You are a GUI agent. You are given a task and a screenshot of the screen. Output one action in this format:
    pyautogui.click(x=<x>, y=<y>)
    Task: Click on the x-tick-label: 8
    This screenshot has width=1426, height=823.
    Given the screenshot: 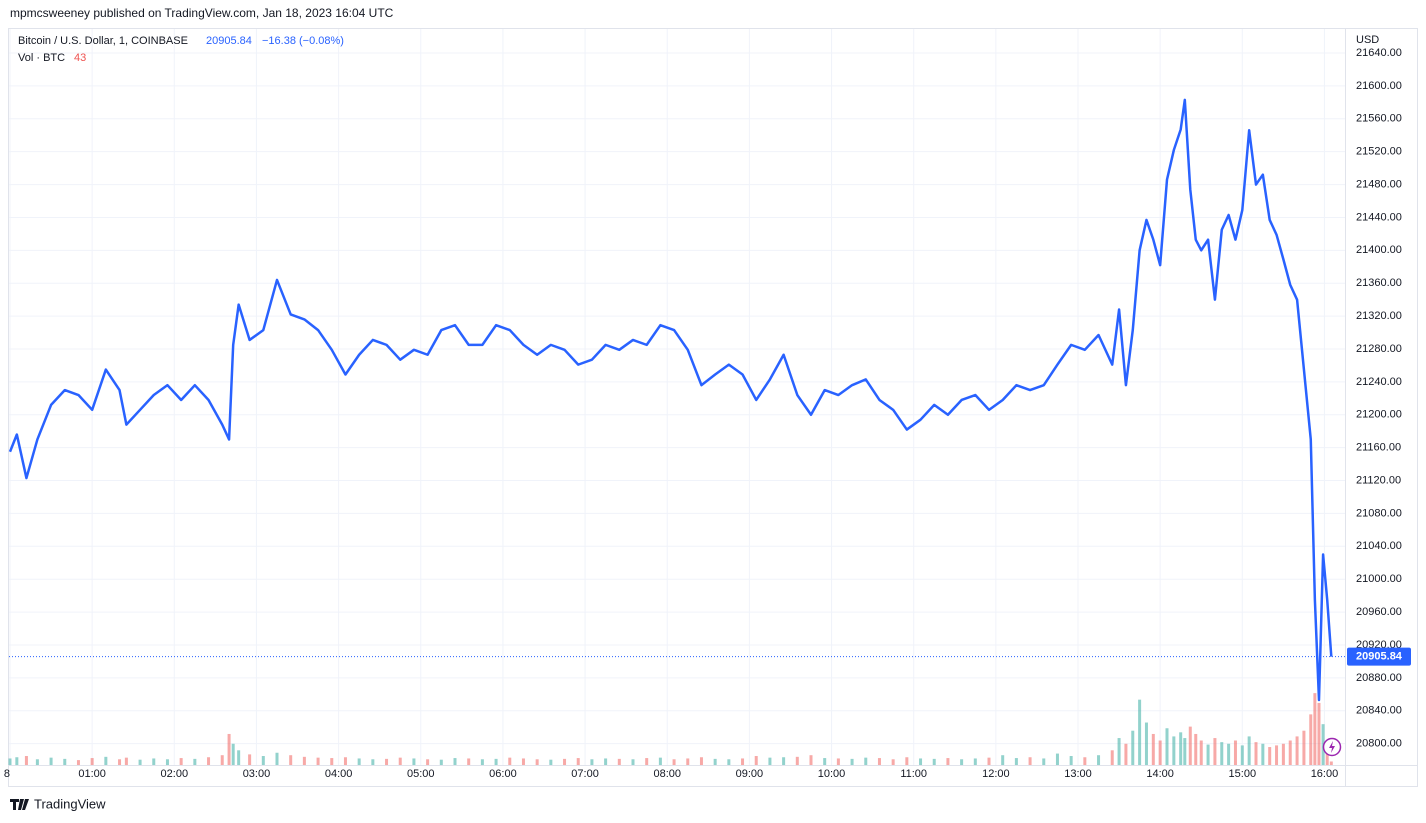 What is the action you would take?
    pyautogui.click(x=7, y=774)
    